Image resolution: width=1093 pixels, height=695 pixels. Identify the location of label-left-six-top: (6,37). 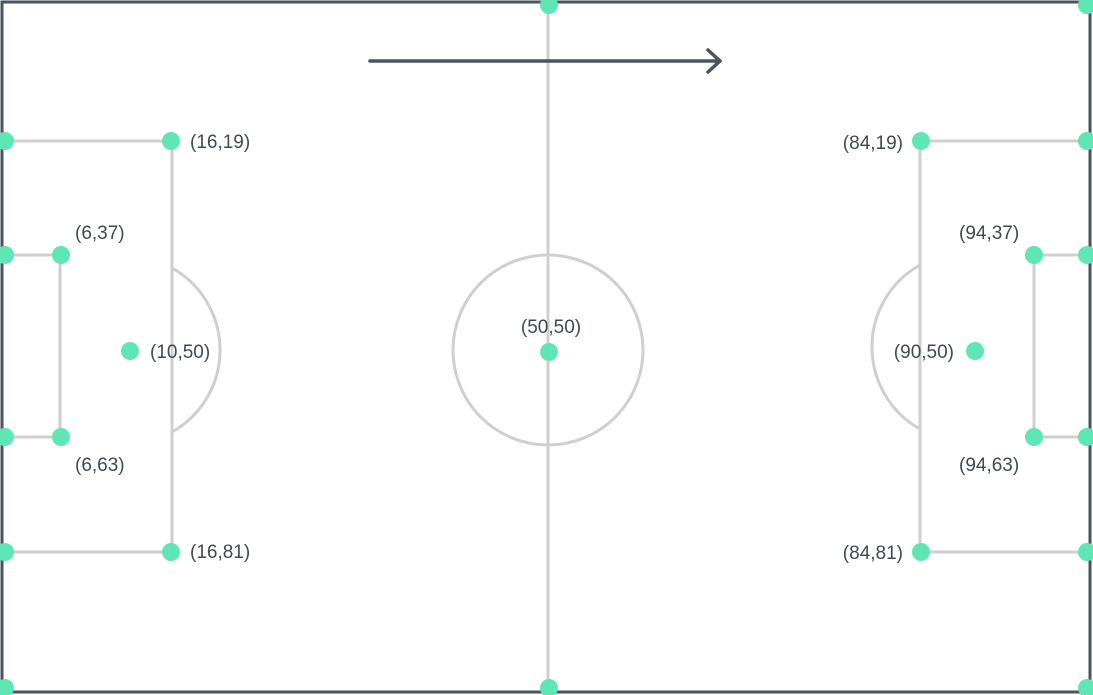
(100, 233).